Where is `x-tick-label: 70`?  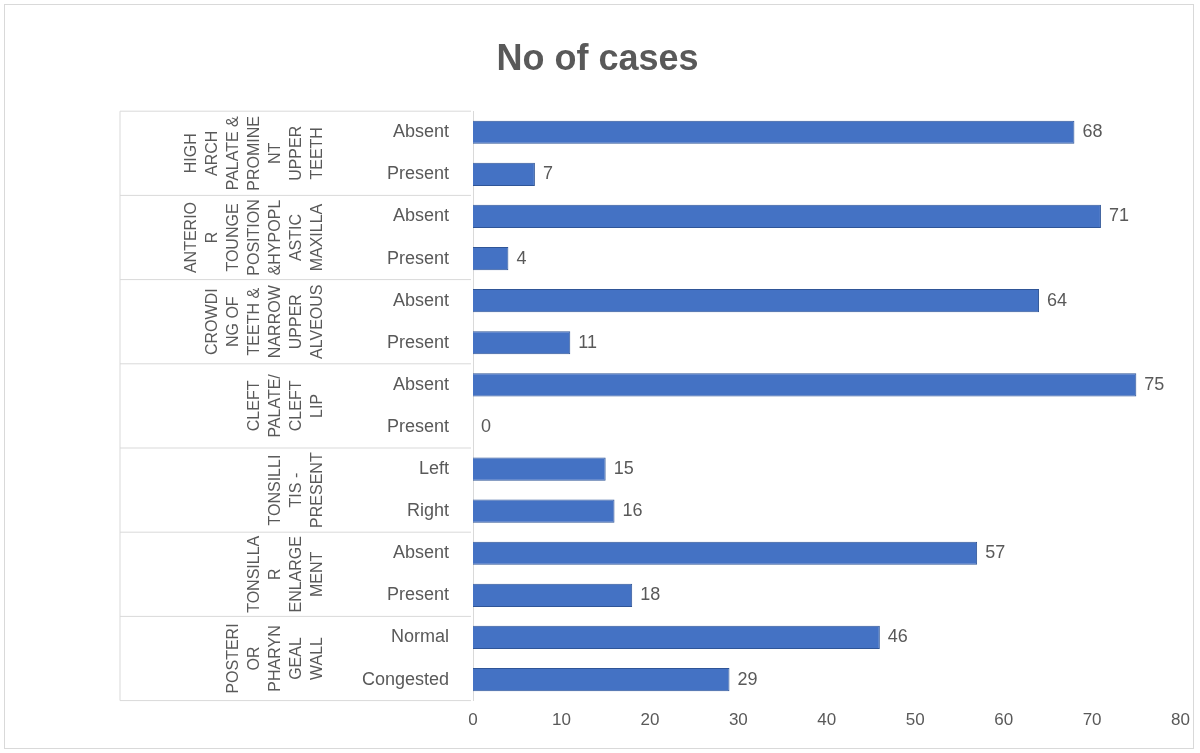 x-tick-label: 70 is located at coordinates (1092, 720).